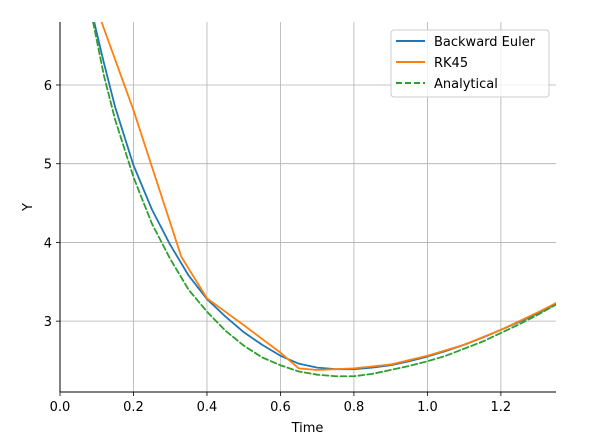 The image size is (595, 439). Describe the element at coordinates (48, 86) in the screenshot. I see `y-tick-label: 6` at that location.